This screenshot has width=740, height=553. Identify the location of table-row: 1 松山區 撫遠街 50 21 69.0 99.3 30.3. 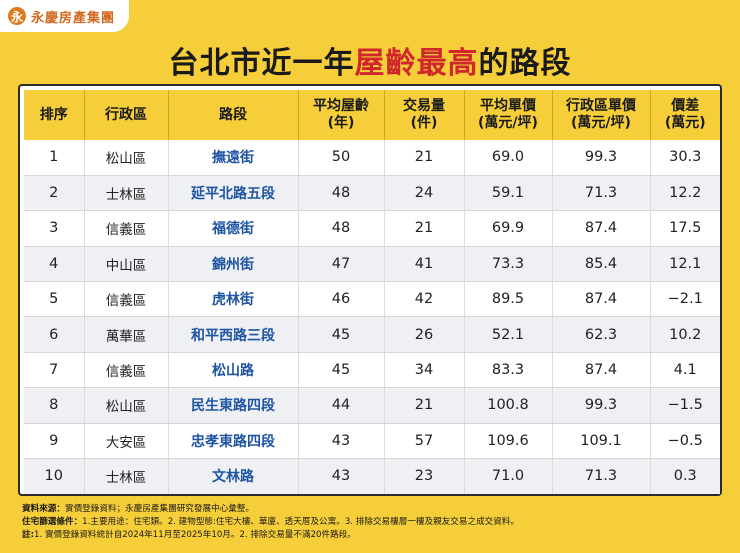
(372, 158).